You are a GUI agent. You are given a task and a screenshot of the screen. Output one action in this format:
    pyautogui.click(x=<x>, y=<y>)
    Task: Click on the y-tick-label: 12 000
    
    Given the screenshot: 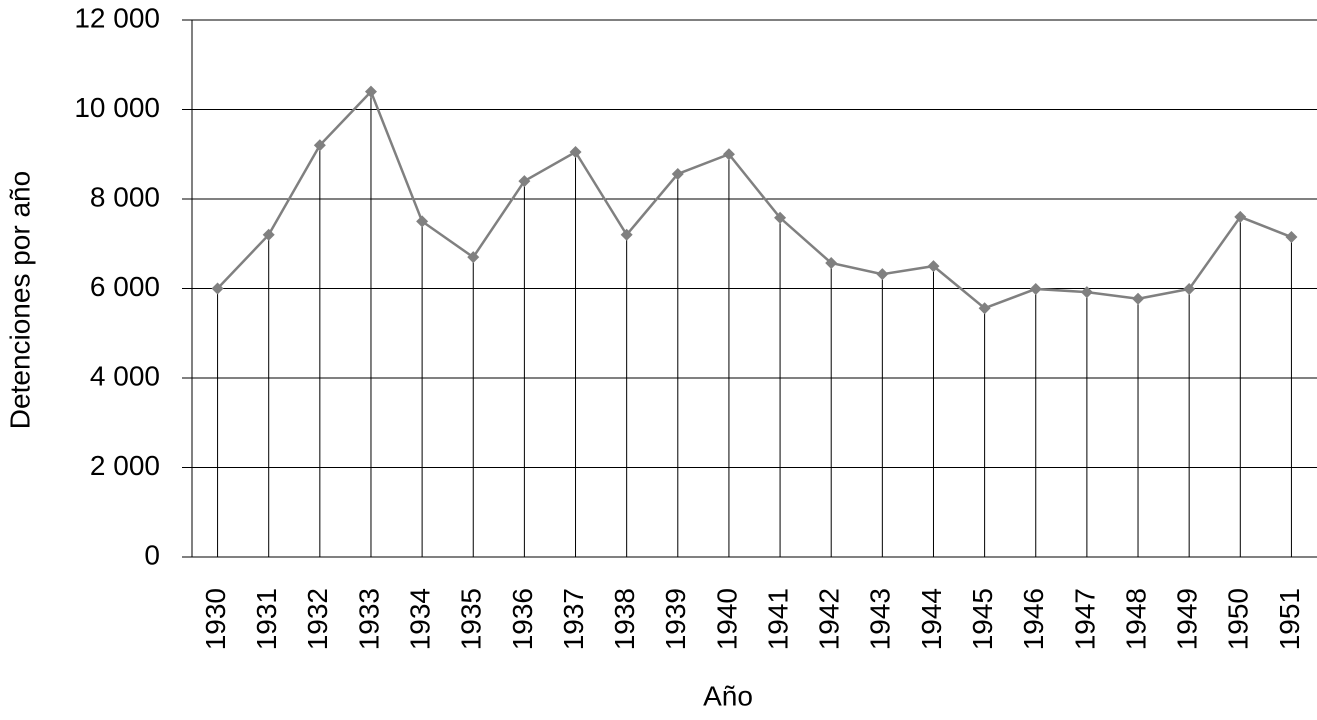 What is the action you would take?
    pyautogui.click(x=117, y=17)
    